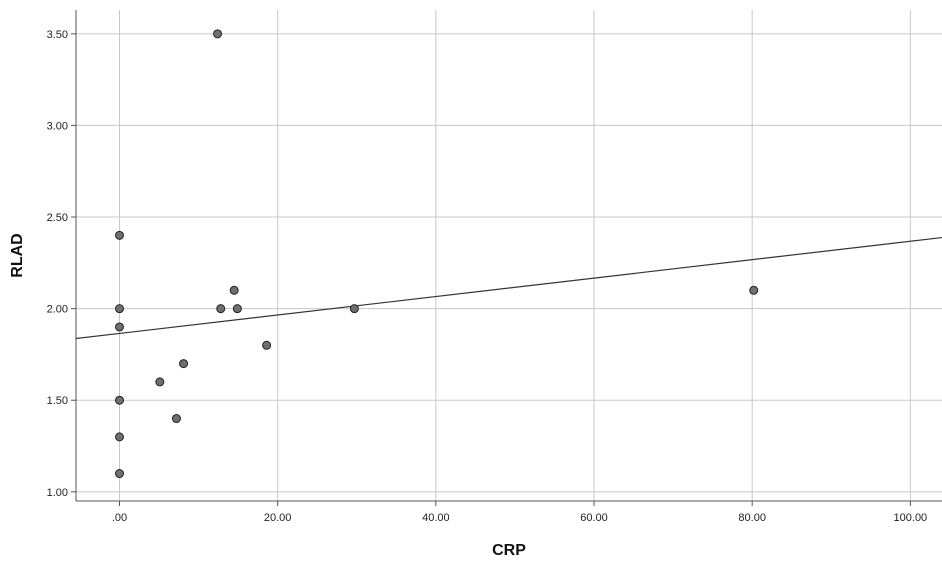  What do you see at coordinates (119, 518) in the screenshot?
I see `x-tick-label: .00` at bounding box center [119, 518].